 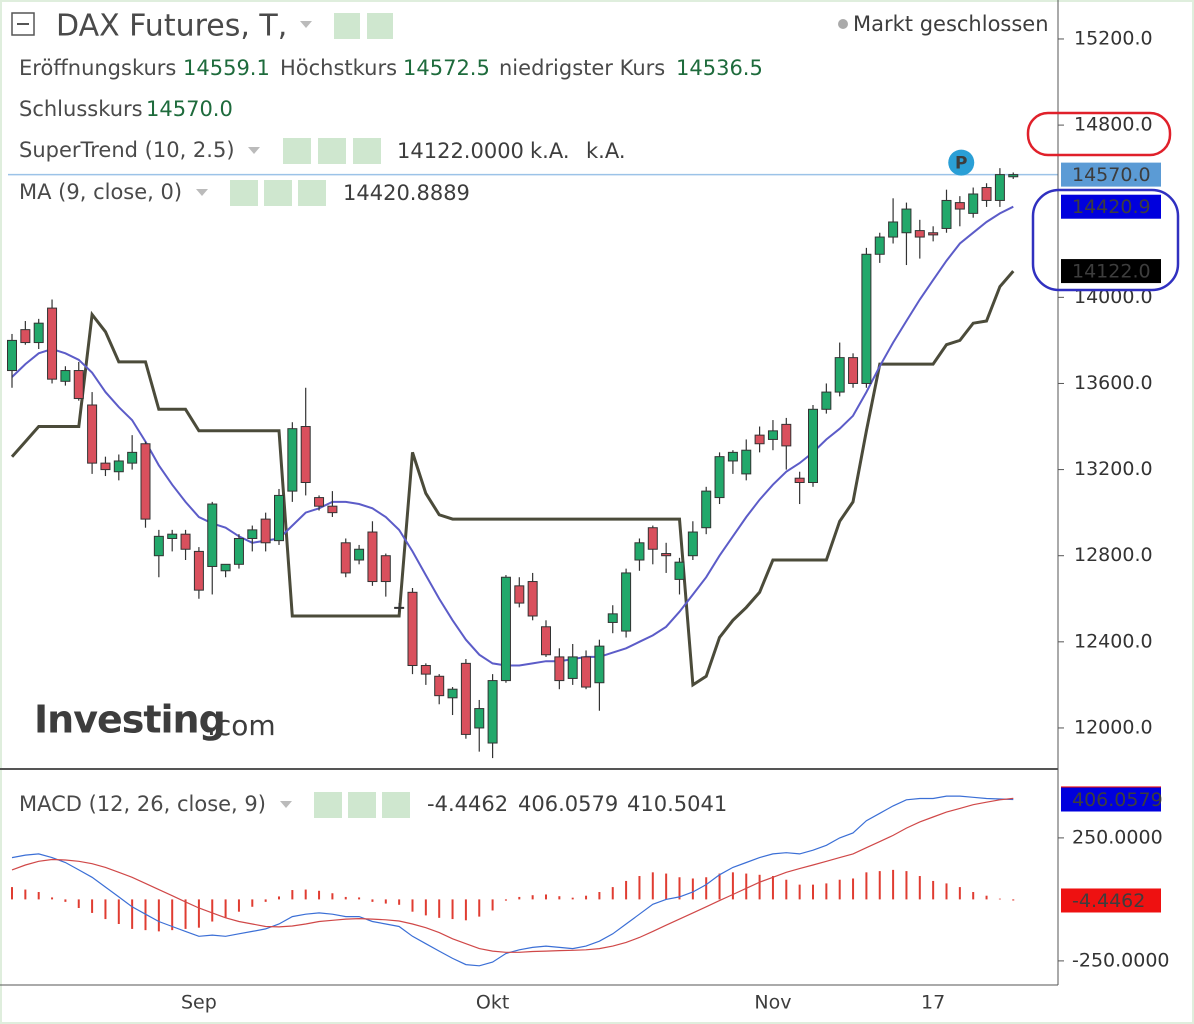 I want to click on axis-value-label: 14122.0, so click(x=1111, y=272).